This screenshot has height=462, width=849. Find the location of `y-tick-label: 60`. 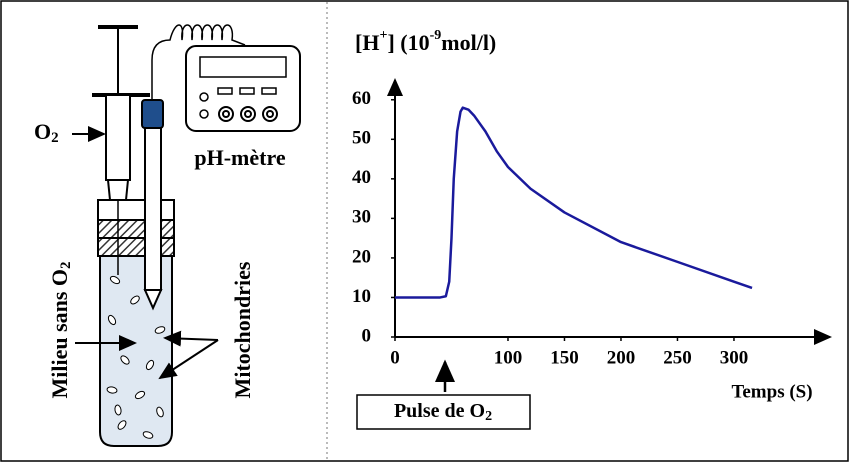

y-tick-label: 60 is located at coordinates (361, 98).